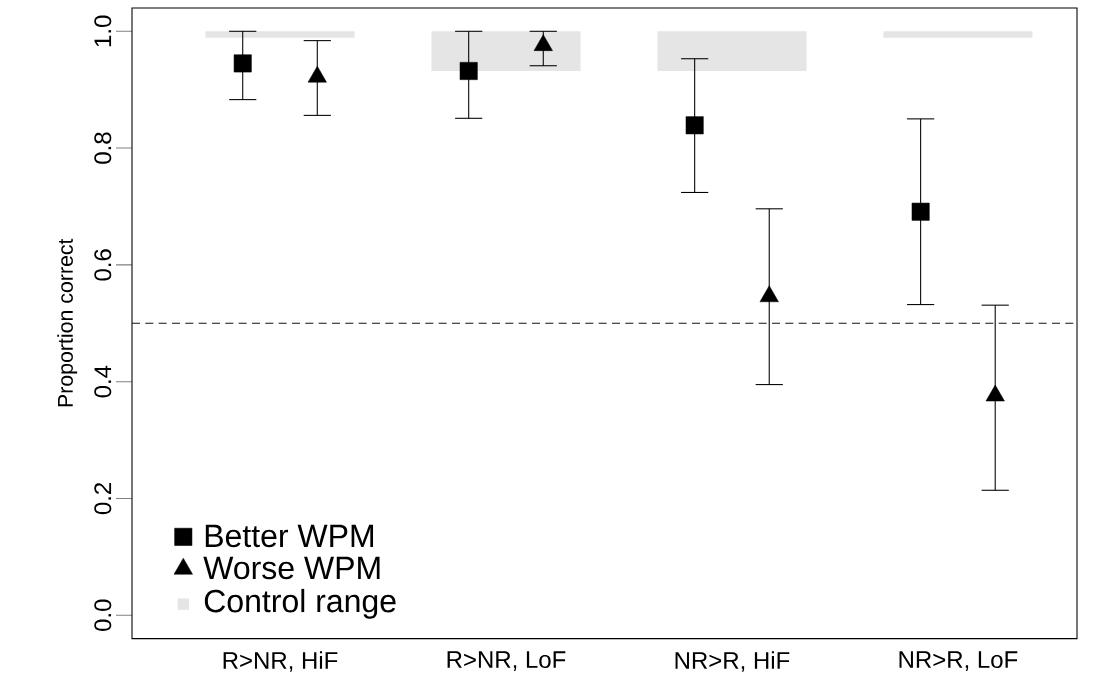 The height and width of the screenshot is (679, 1097). What do you see at coordinates (103, 498) in the screenshot?
I see `y-tick-label: 0.2` at bounding box center [103, 498].